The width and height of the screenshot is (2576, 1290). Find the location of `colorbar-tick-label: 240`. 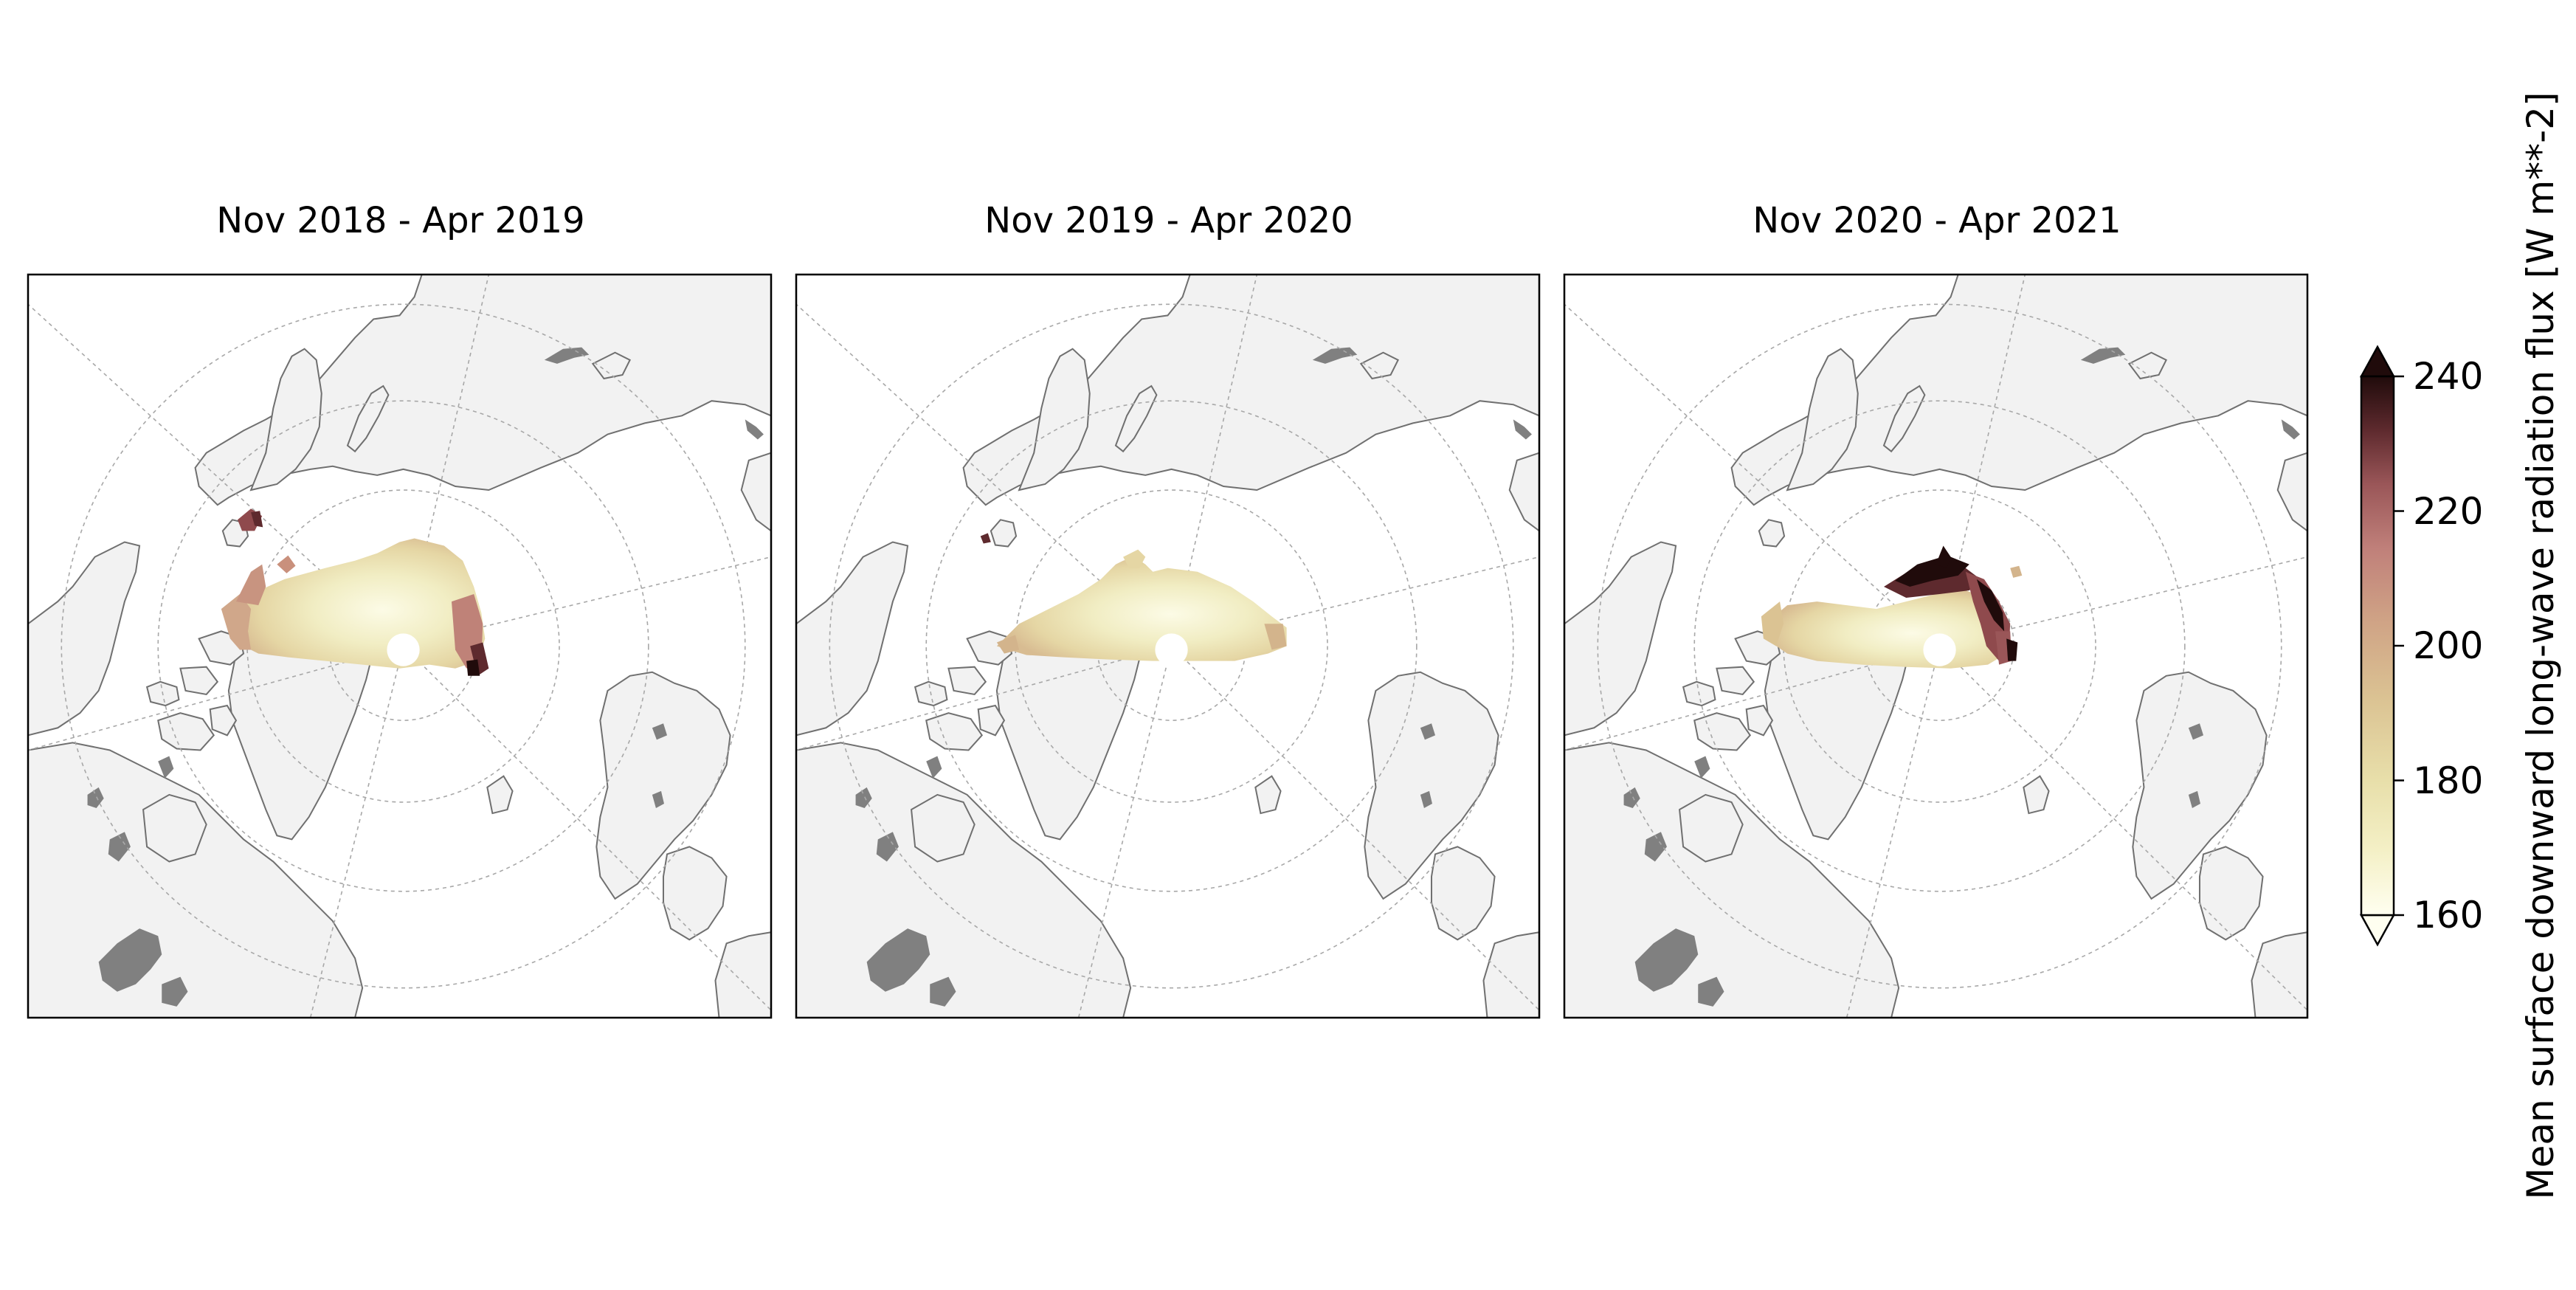

colorbar-tick-label: 240 is located at coordinates (2448, 376).